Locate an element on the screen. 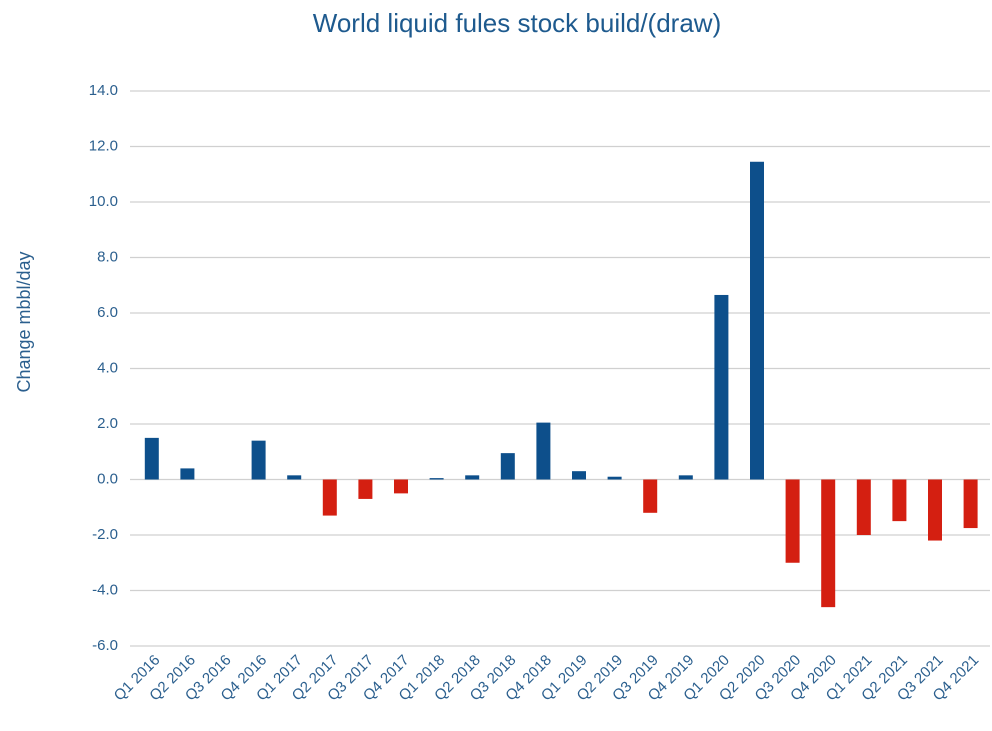 The image size is (992, 731). y-tick-label: 8.0 is located at coordinates (107, 256).